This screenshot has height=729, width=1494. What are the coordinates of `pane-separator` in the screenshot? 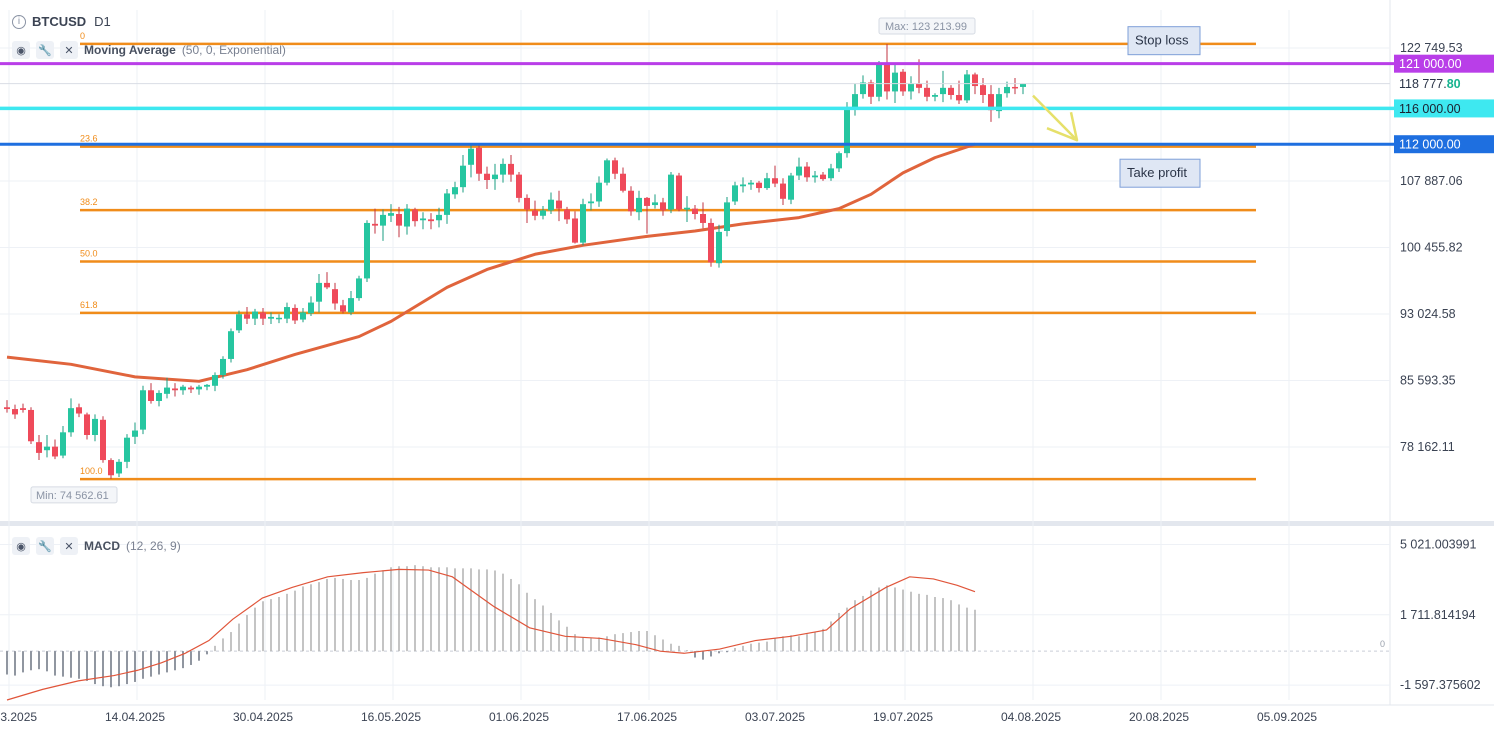 It's located at (747, 523).